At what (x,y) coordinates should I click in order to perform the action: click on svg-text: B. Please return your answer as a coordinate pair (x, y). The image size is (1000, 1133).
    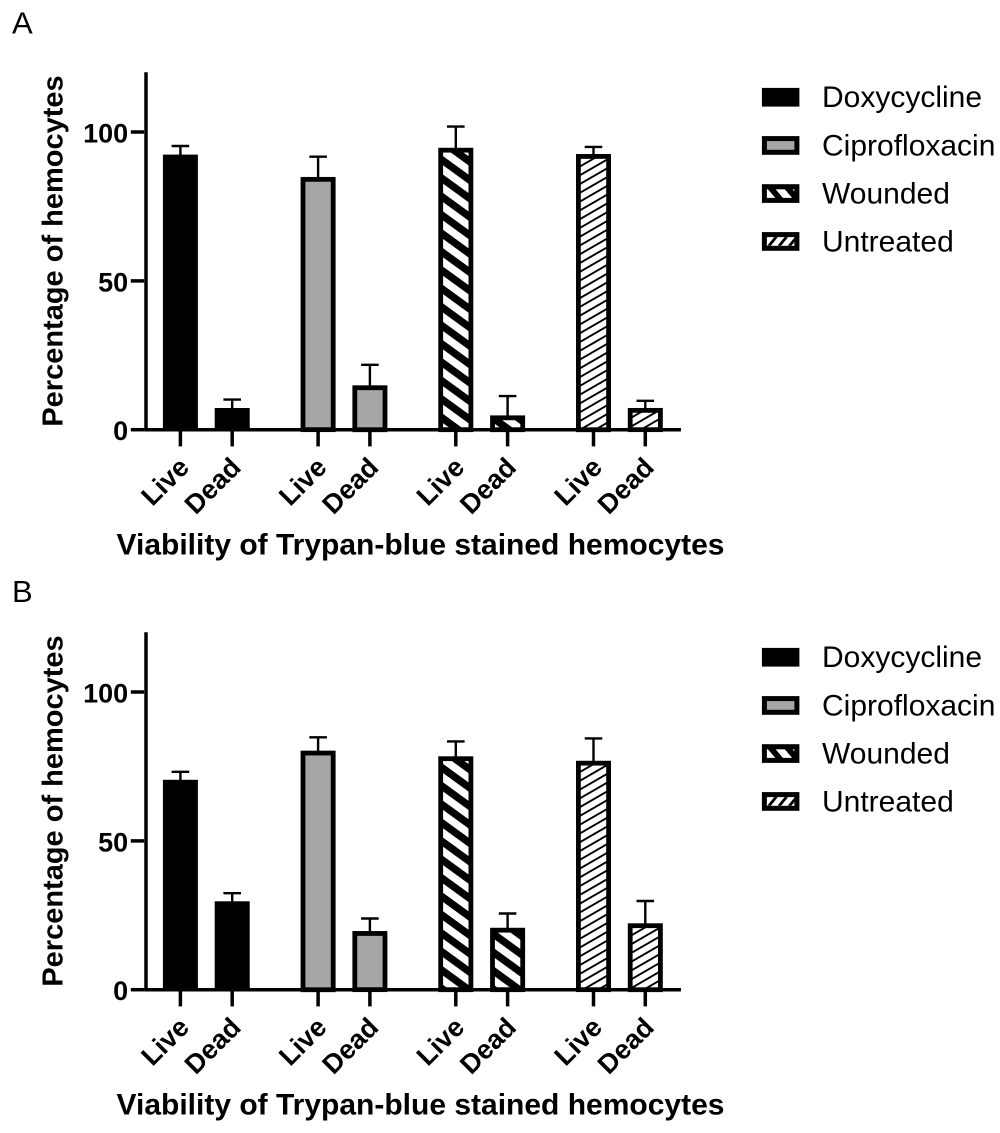
    Looking at the image, I should click on (22, 591).